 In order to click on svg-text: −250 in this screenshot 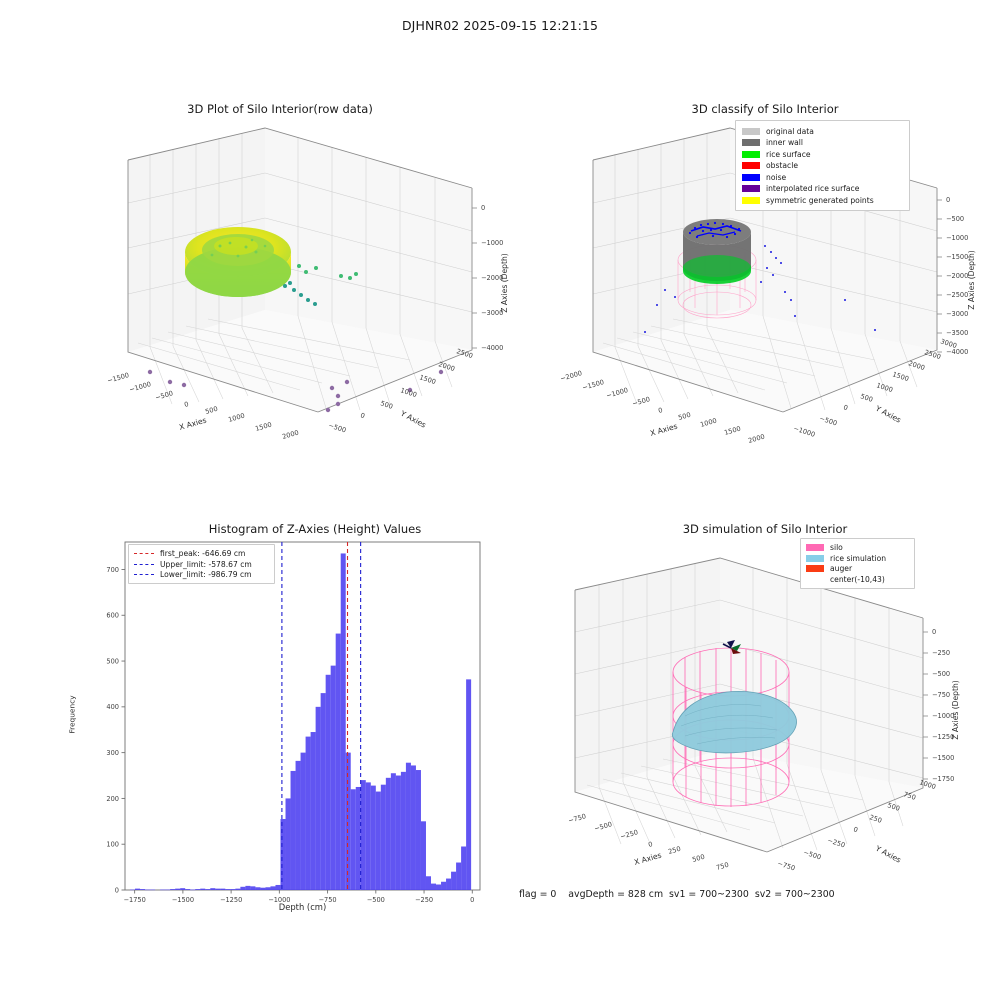, I will do `click(941, 653)`.